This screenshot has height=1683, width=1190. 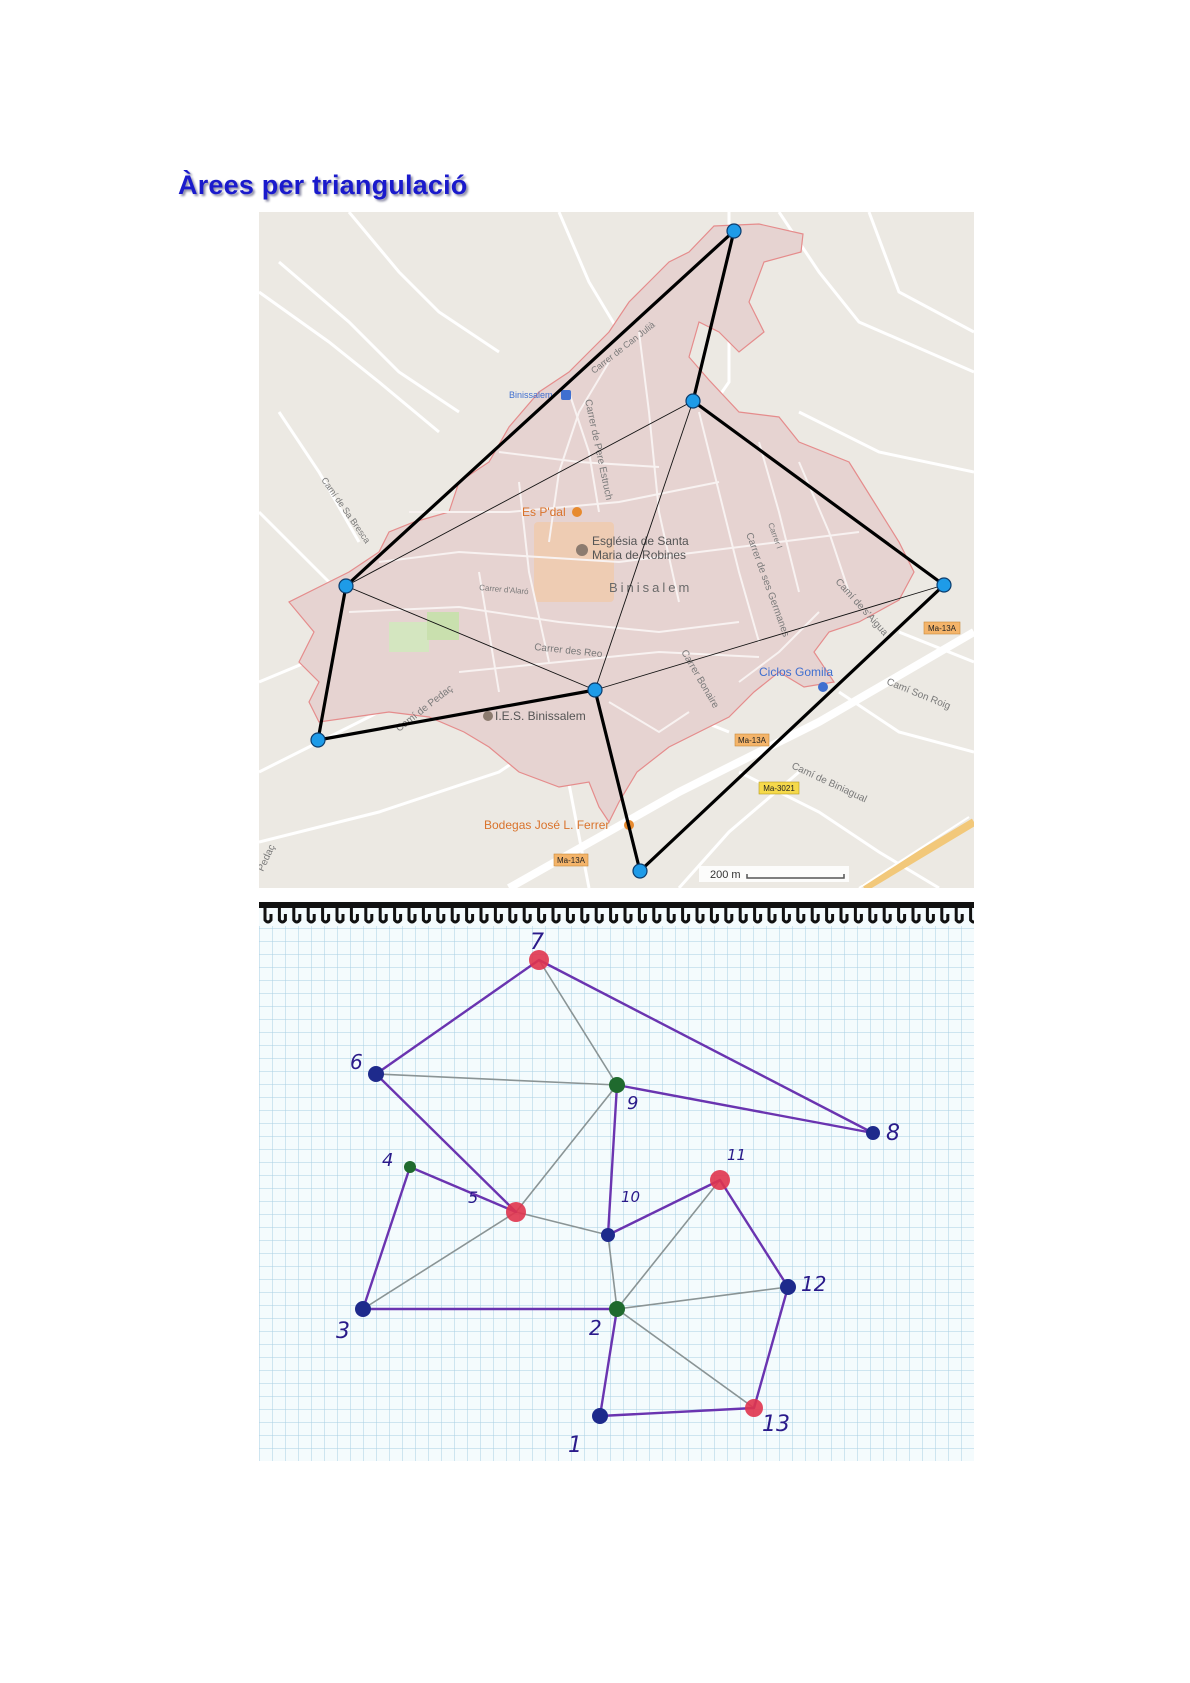 What do you see at coordinates (345, 510) in the screenshot?
I see `street-label: Camí de Sa Bresca` at bounding box center [345, 510].